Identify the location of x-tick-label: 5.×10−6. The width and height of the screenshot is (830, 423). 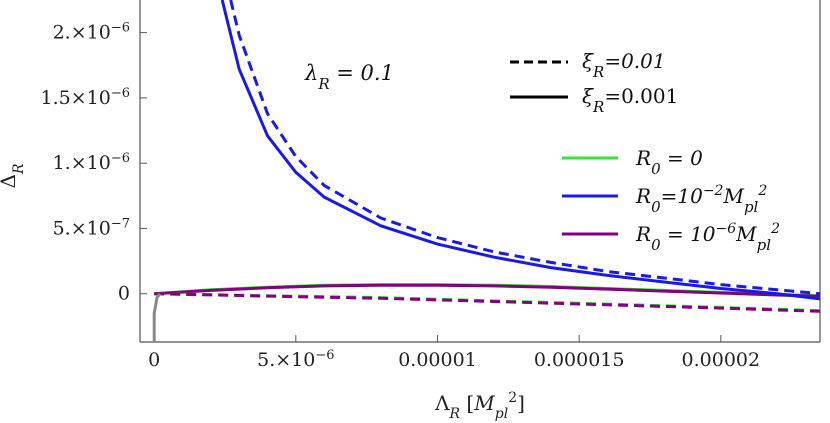
(295, 360).